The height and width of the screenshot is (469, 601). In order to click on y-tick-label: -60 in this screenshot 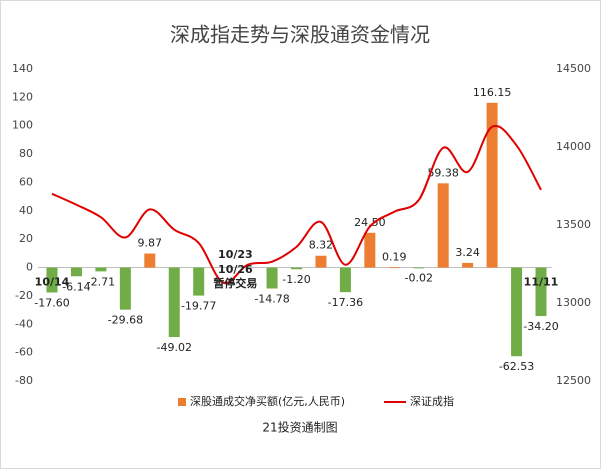, I will do `click(24, 352)`.